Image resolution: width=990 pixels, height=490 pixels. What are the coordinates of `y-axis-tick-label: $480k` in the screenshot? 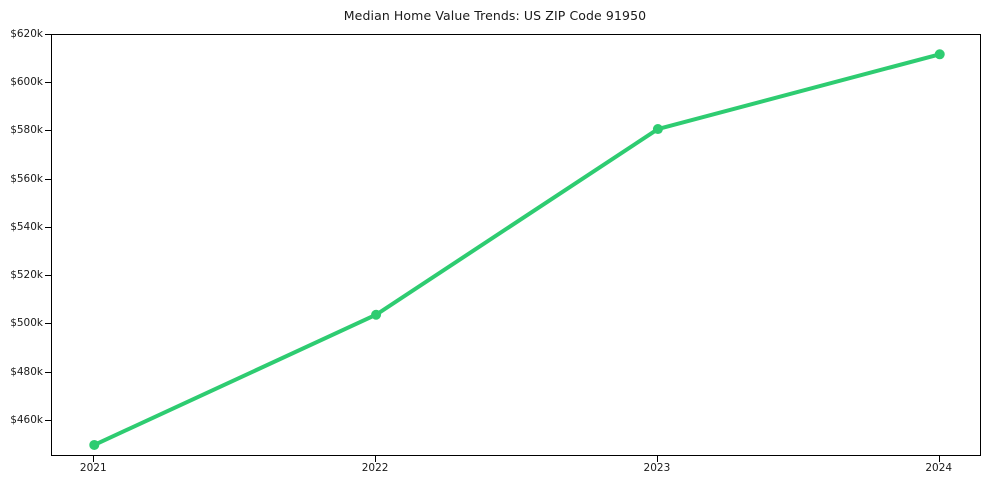 It's located at (26, 371).